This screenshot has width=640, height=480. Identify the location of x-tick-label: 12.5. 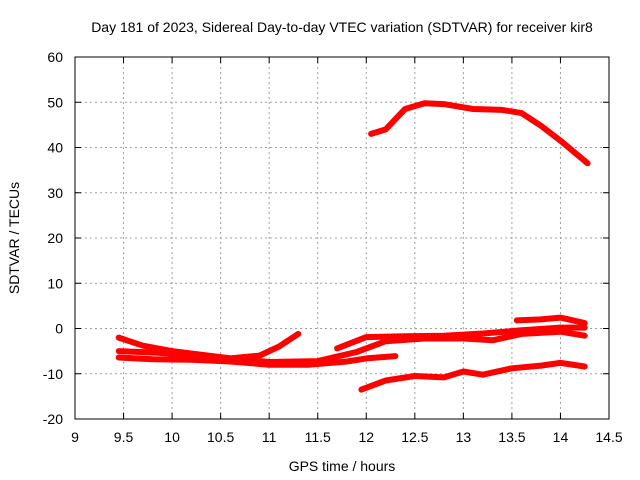
(414, 437).